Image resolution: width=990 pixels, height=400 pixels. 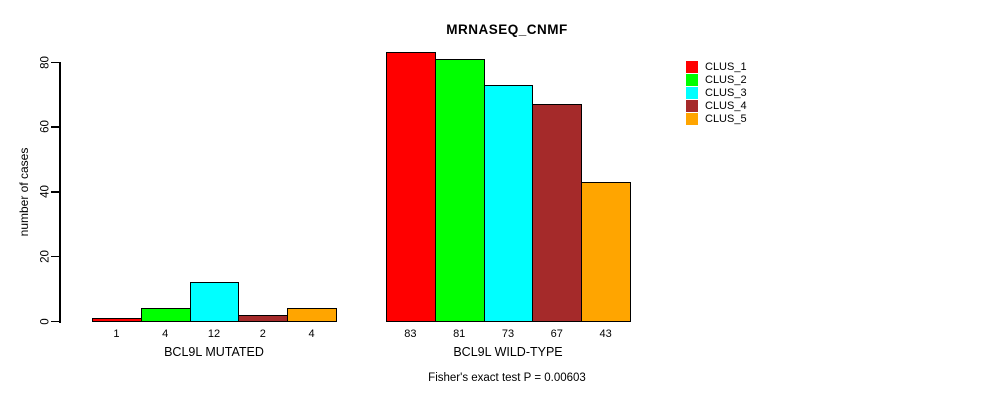 What do you see at coordinates (726, 106) in the screenshot?
I see `legend-label: CLUS_4` at bounding box center [726, 106].